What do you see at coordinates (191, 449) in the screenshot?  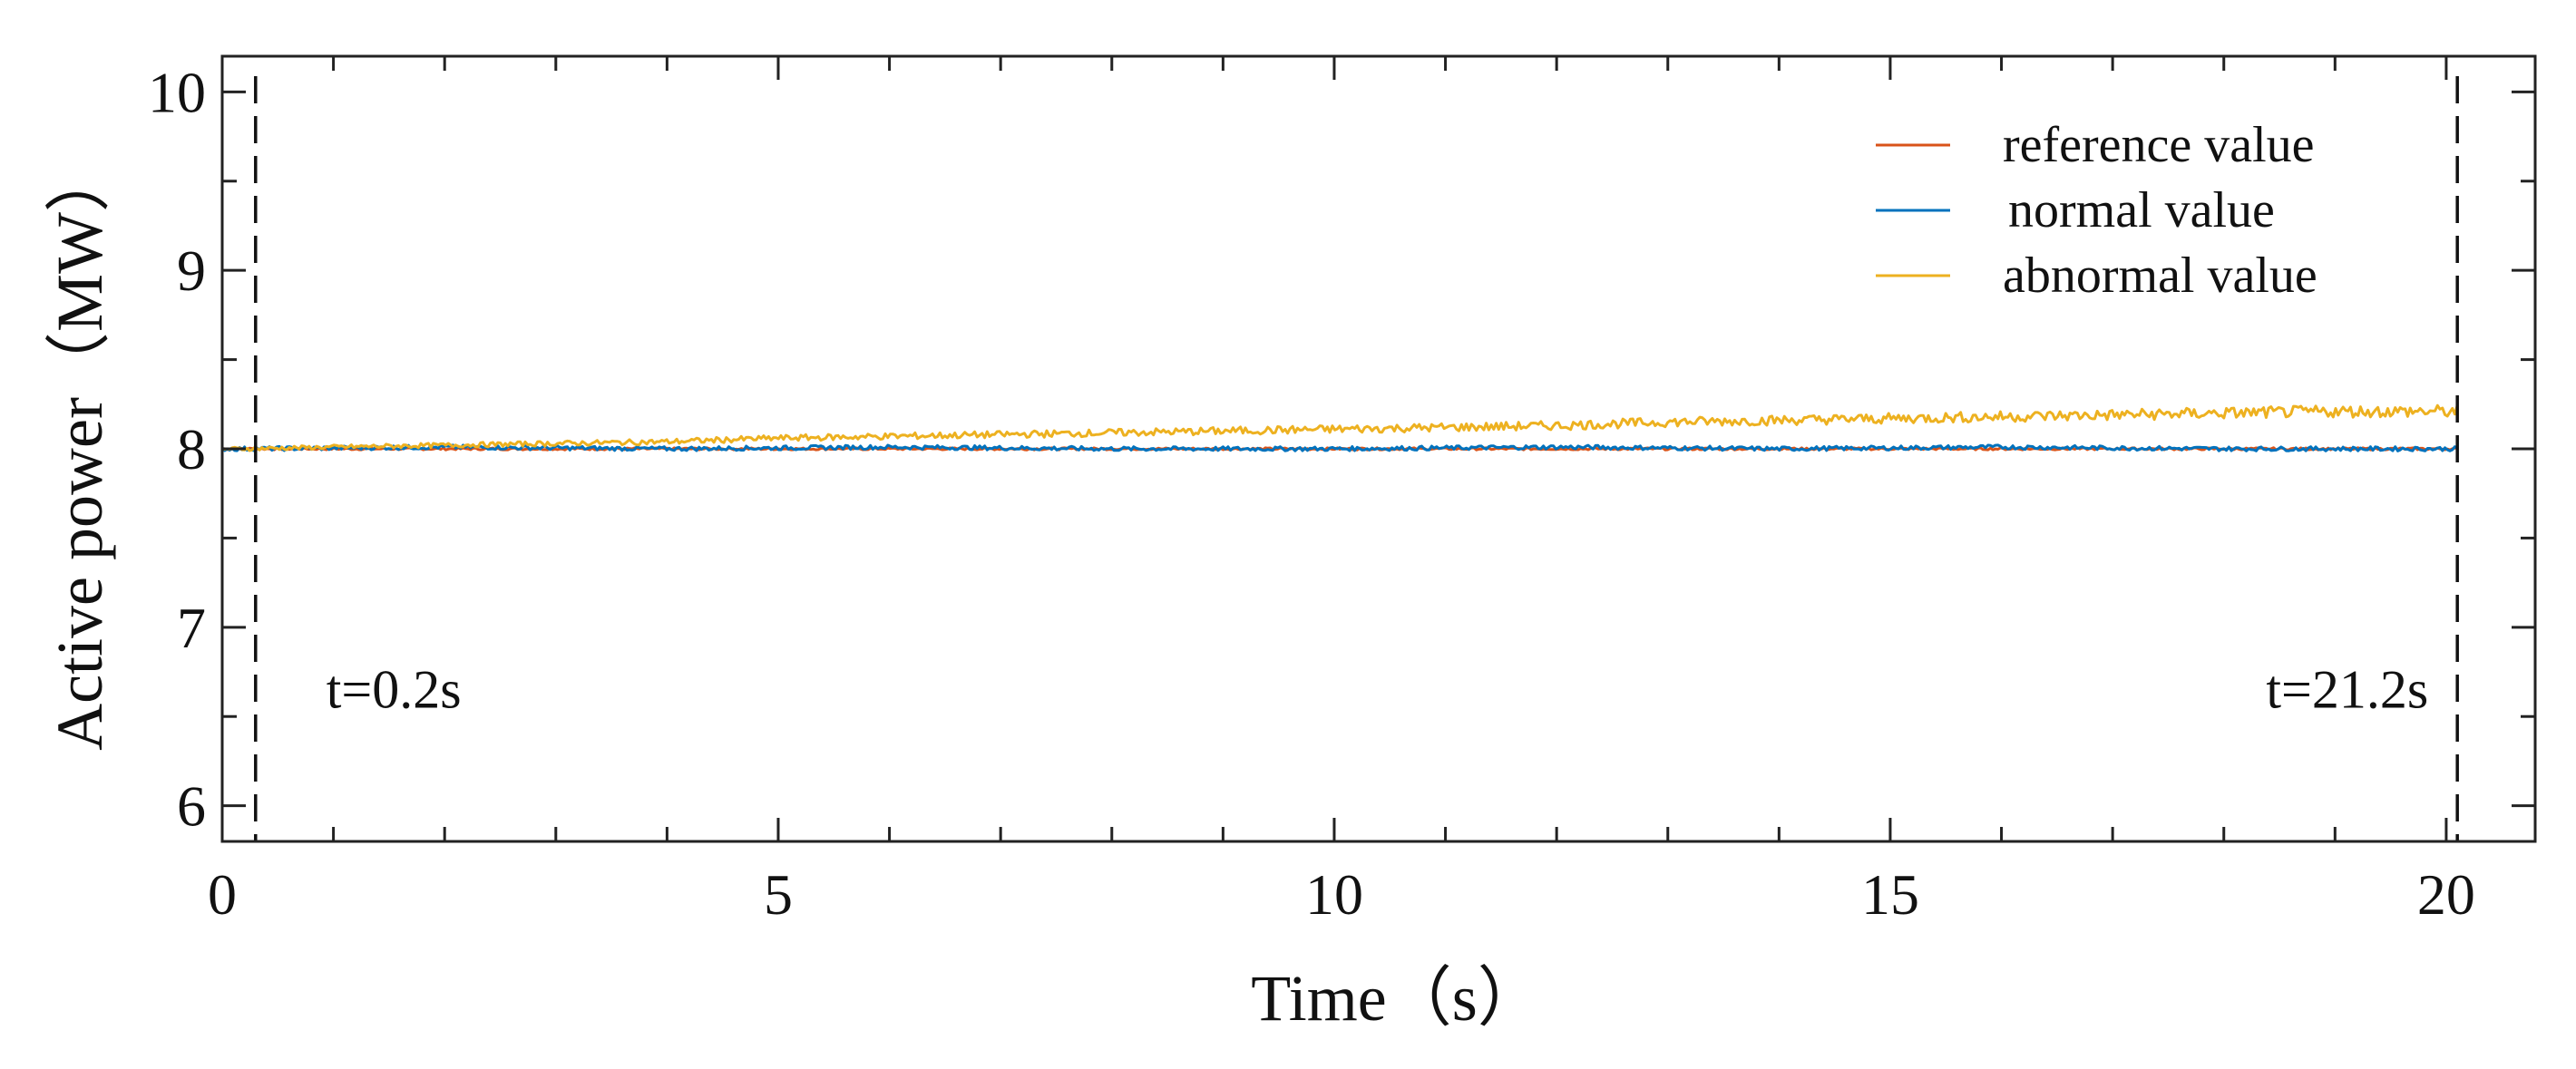 I see `y-tick-label: 8` at bounding box center [191, 449].